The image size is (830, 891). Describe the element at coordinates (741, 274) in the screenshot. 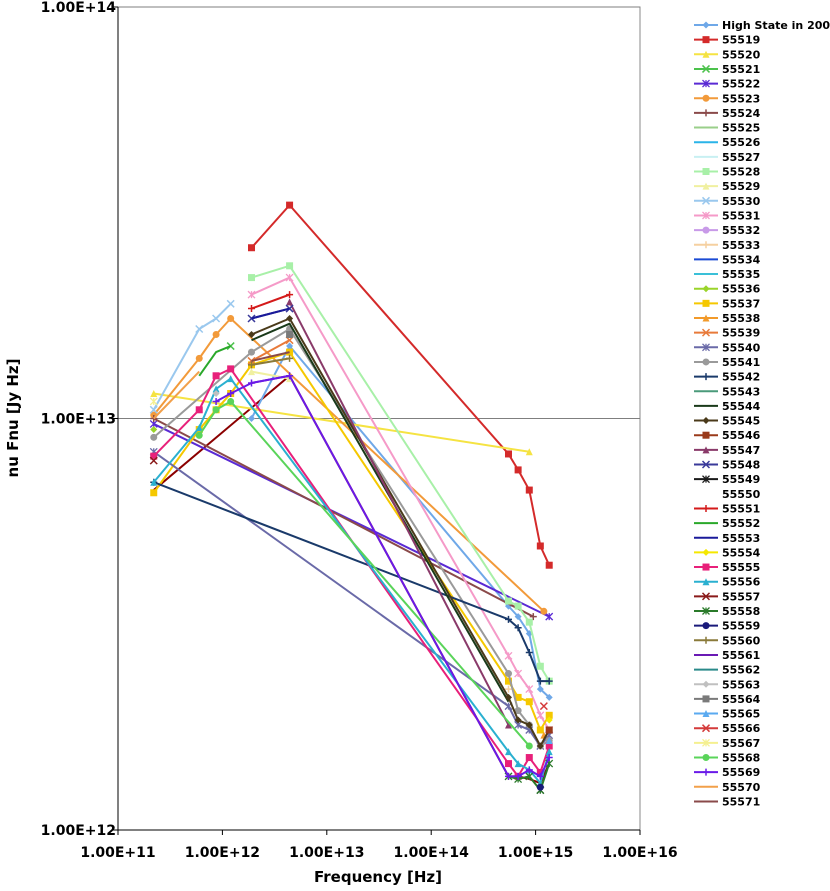

I see `legend-label: 55535` at that location.